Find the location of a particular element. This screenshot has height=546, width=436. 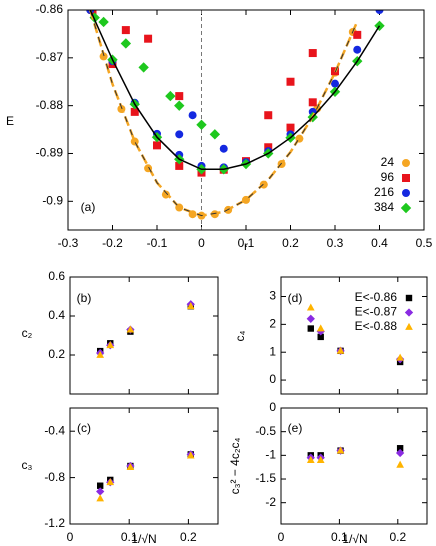

y-tick-label: 3 is located at coordinates (272, 296).